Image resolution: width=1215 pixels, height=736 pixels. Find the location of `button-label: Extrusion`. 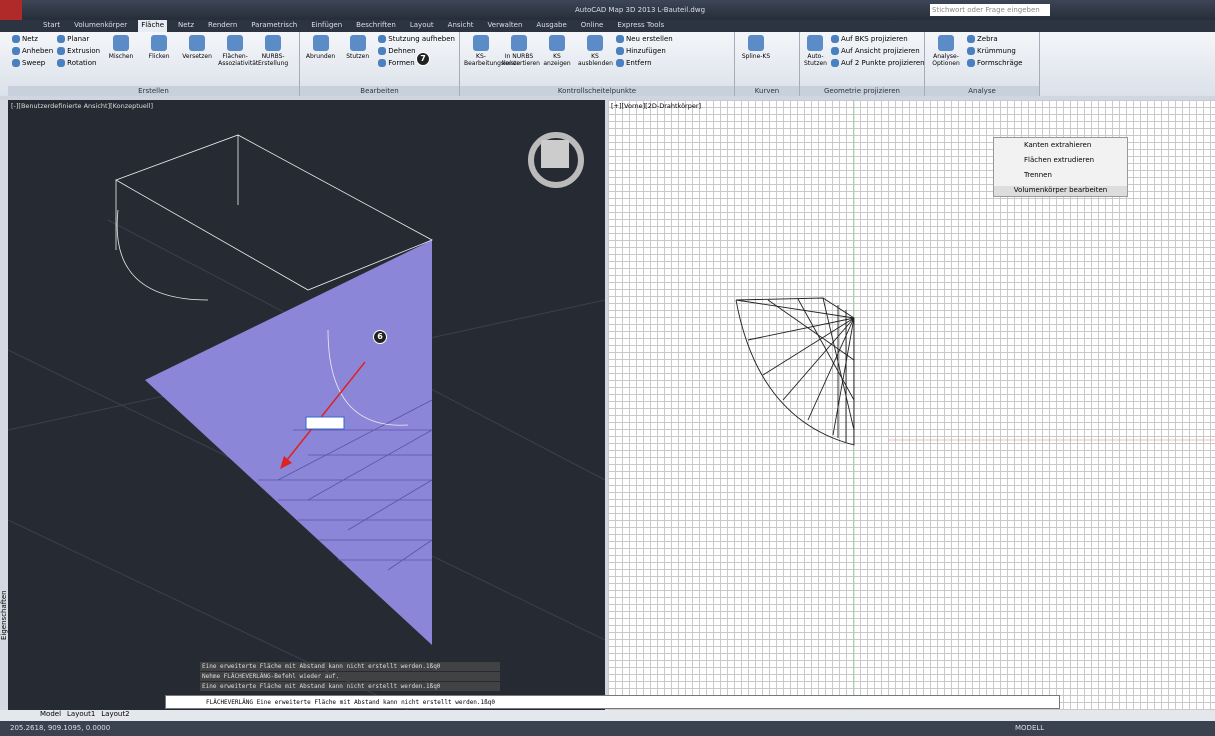

button-label: Extrusion is located at coordinates (84, 51).